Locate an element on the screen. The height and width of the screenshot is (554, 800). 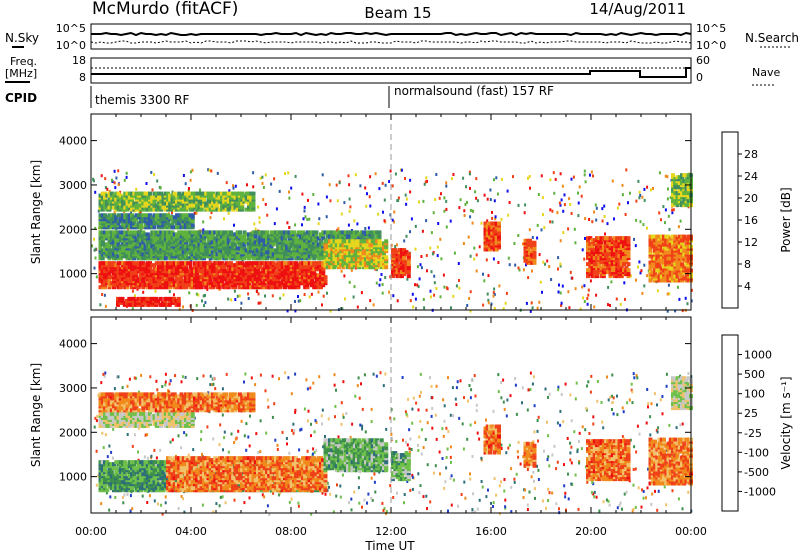
cpid-segment-1: themis 3300 RF is located at coordinates (142, 100).